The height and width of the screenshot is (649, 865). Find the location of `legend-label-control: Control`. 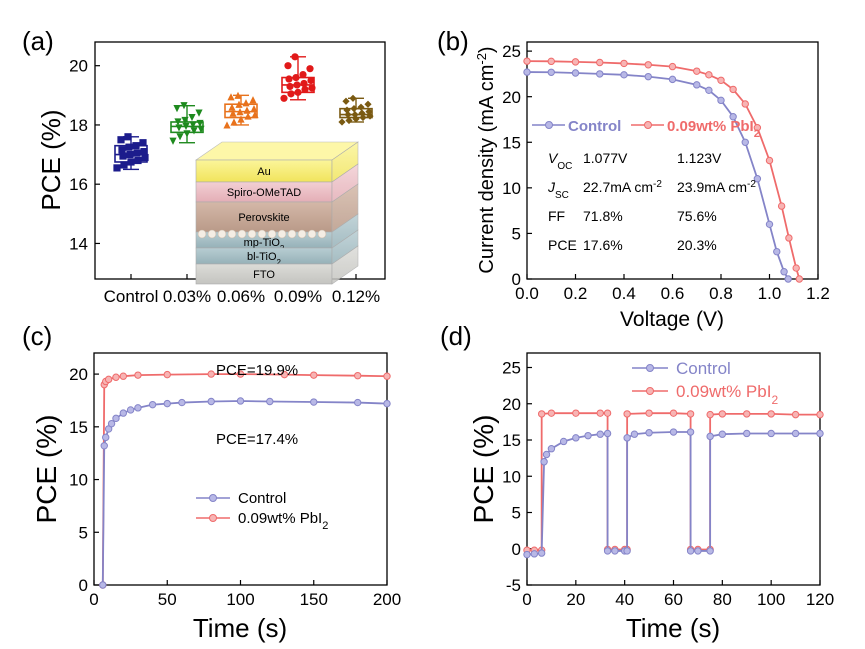

legend-label-control: Control is located at coordinates (594, 126).